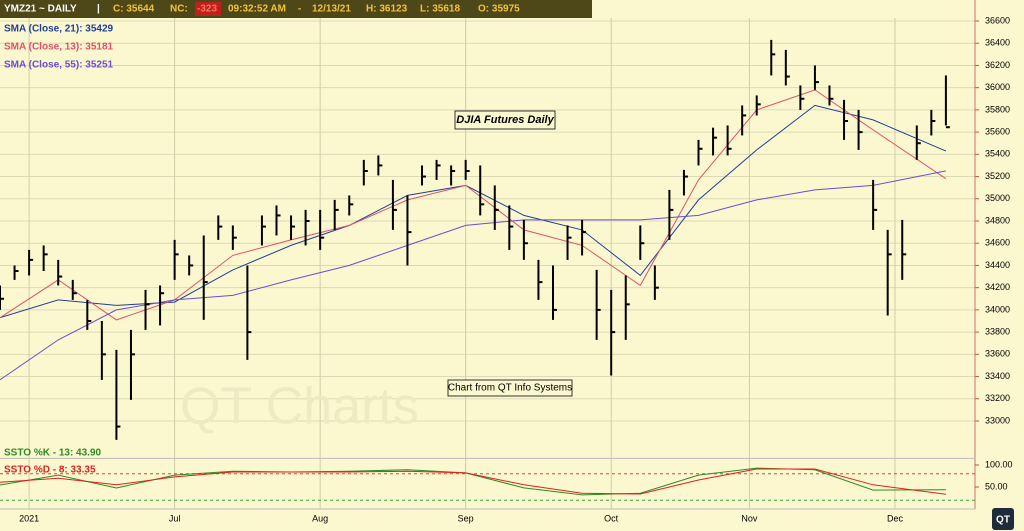  What do you see at coordinates (299, 407) in the screenshot?
I see `watermark: QT Charts` at bounding box center [299, 407].